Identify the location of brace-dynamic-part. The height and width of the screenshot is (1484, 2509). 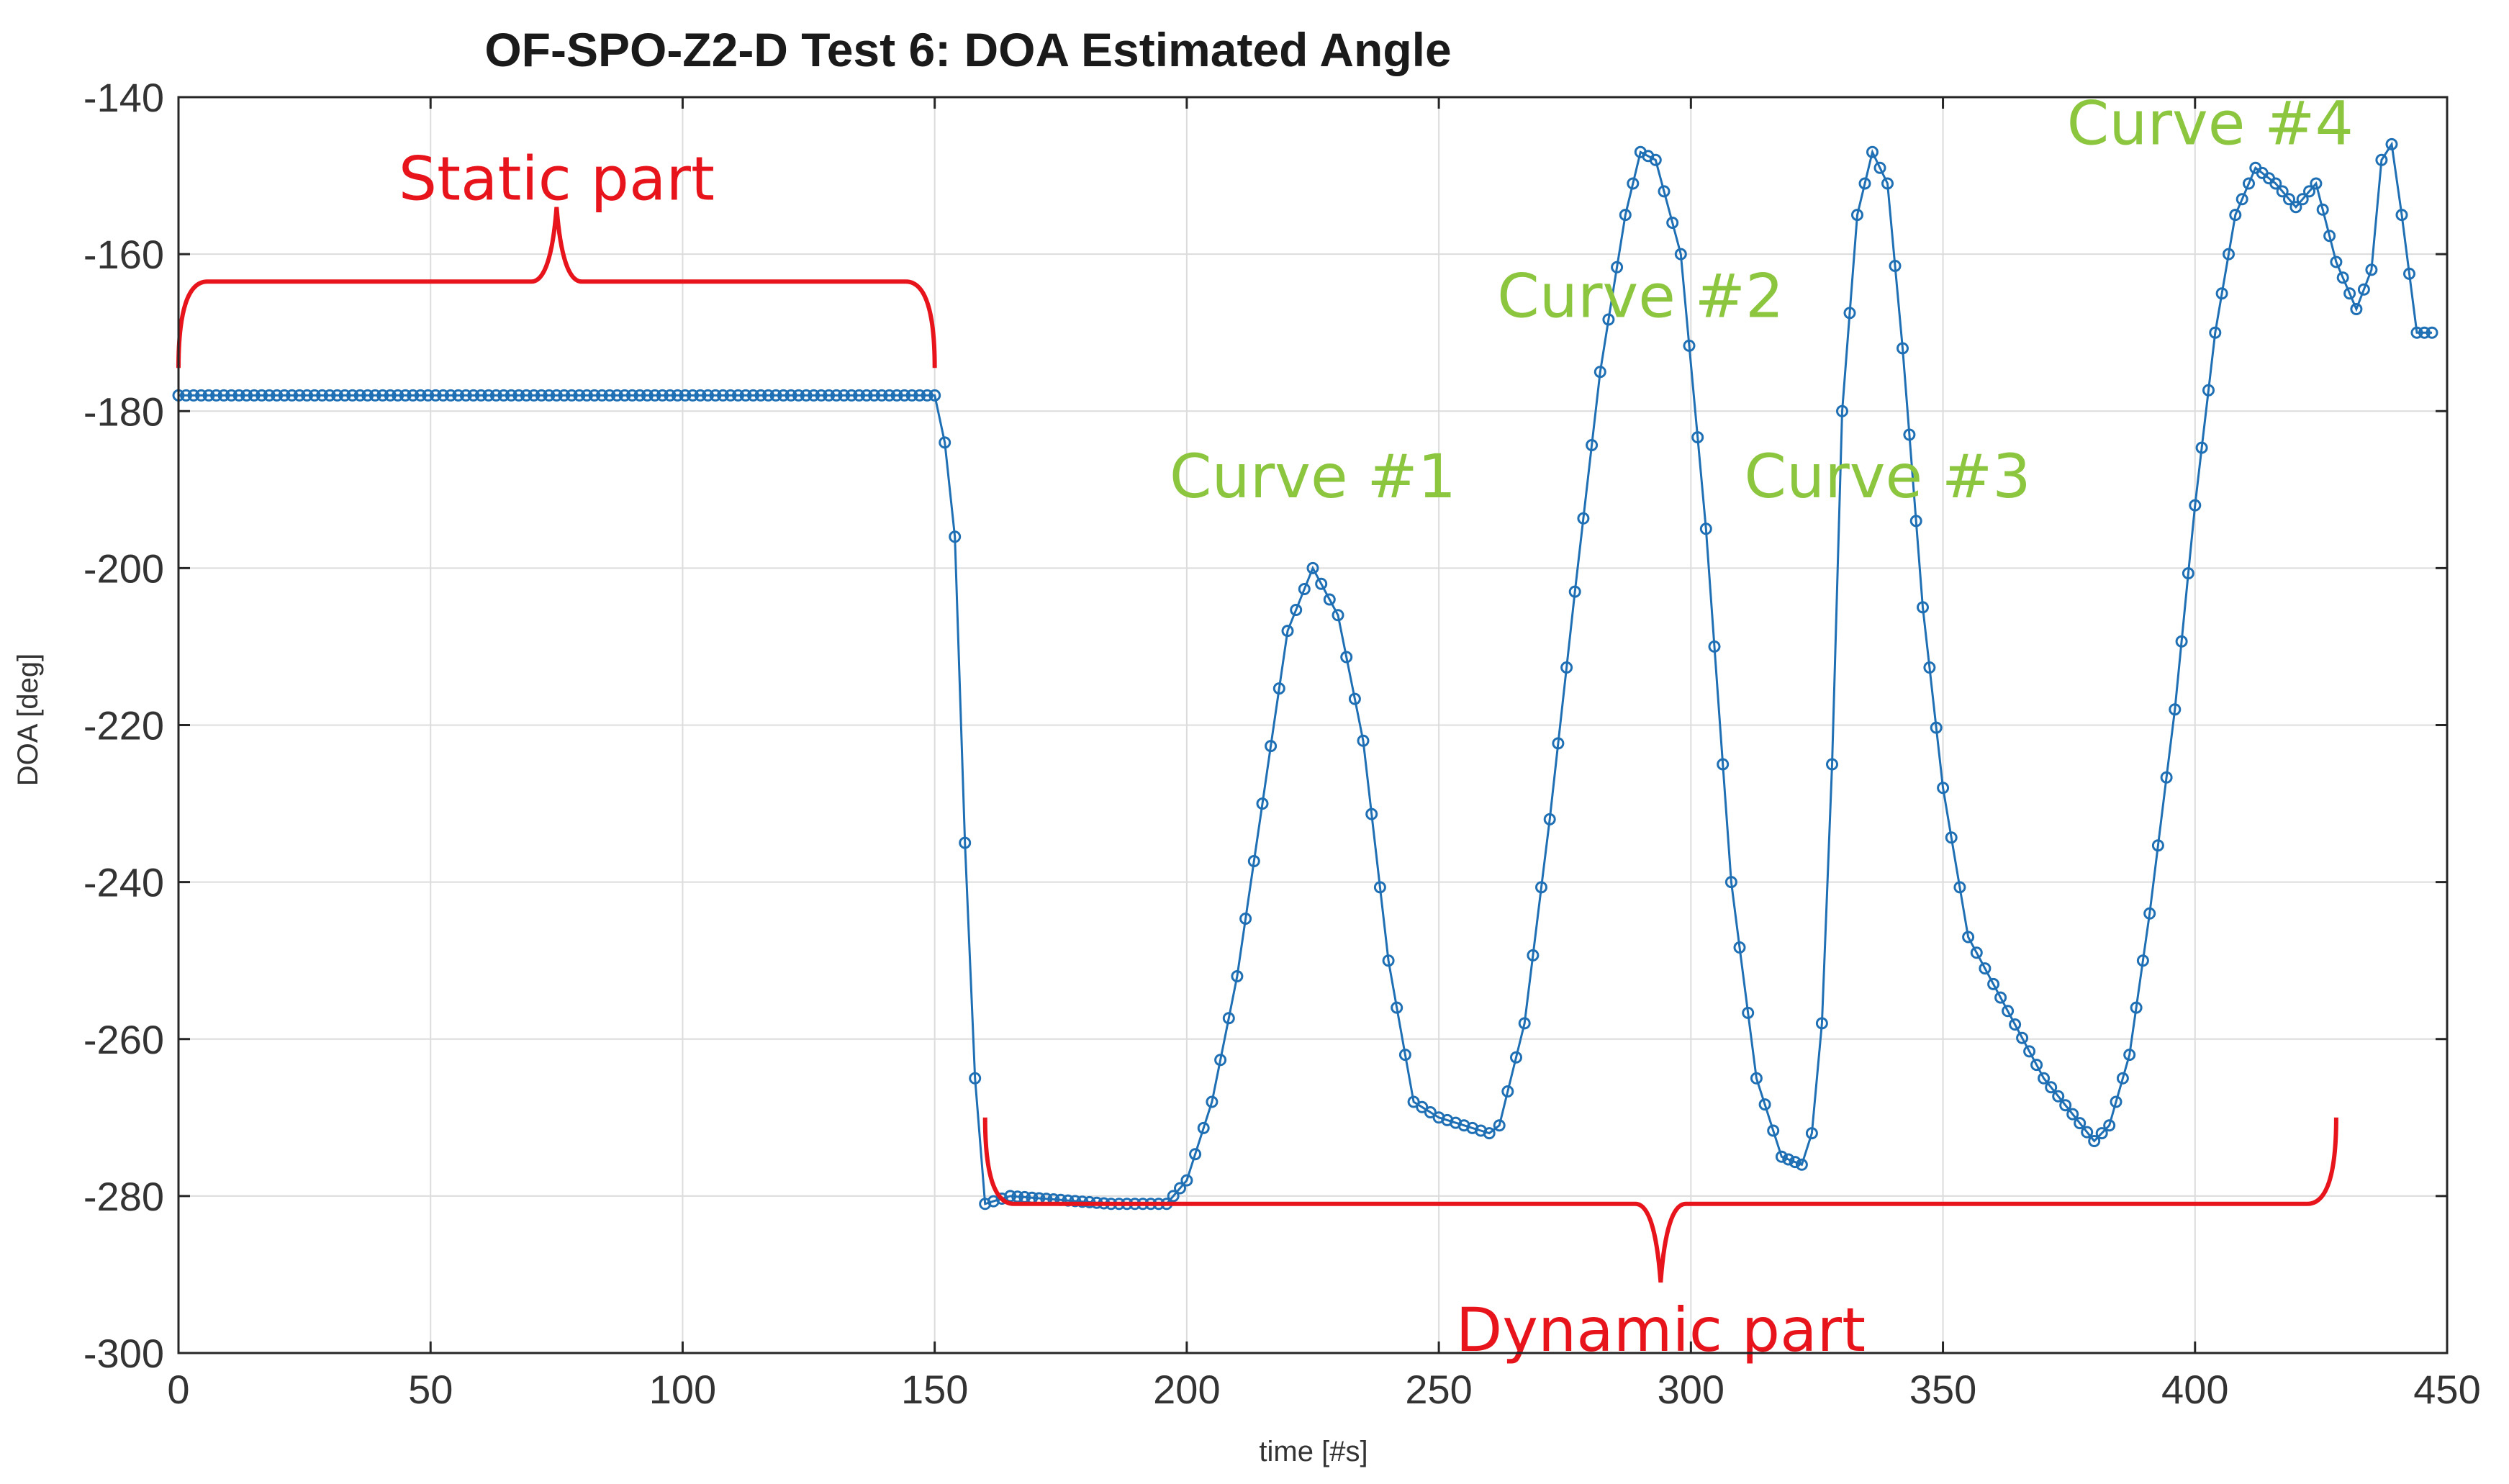
(1660, 1200).